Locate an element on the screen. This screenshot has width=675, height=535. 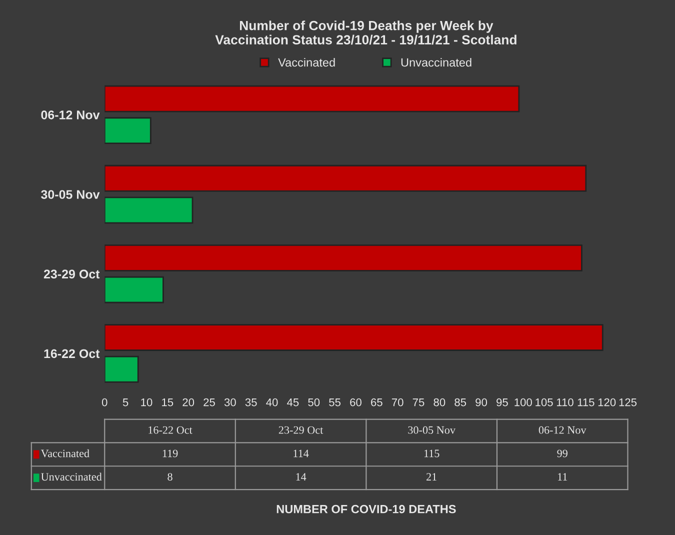
data-label: 8 is located at coordinates (170, 477).